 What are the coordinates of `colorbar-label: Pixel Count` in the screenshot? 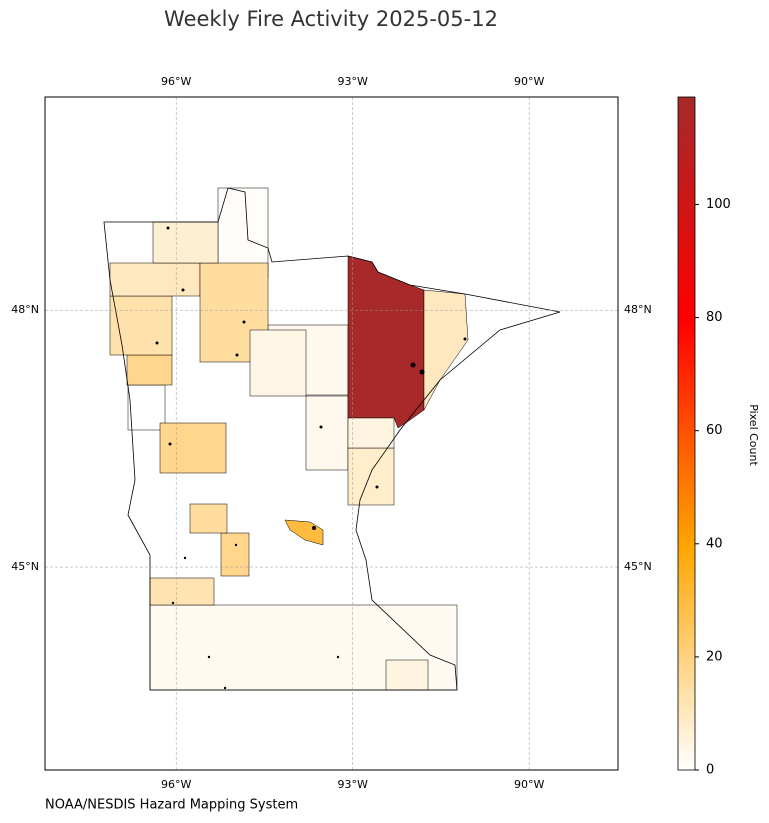 It's located at (753, 435).